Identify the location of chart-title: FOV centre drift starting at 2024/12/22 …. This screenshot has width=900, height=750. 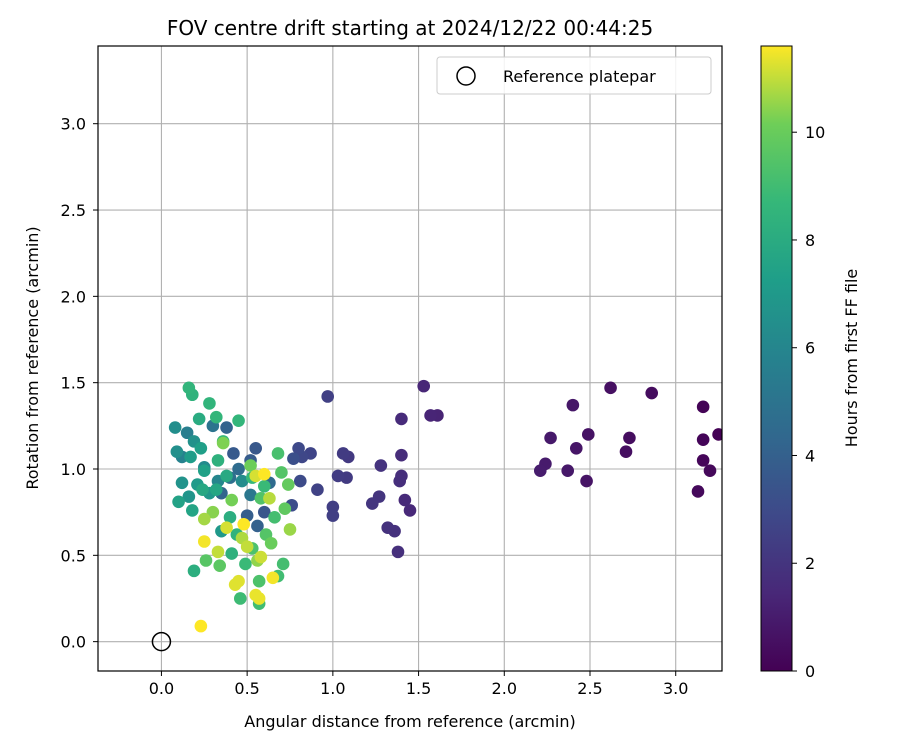
(410, 28).